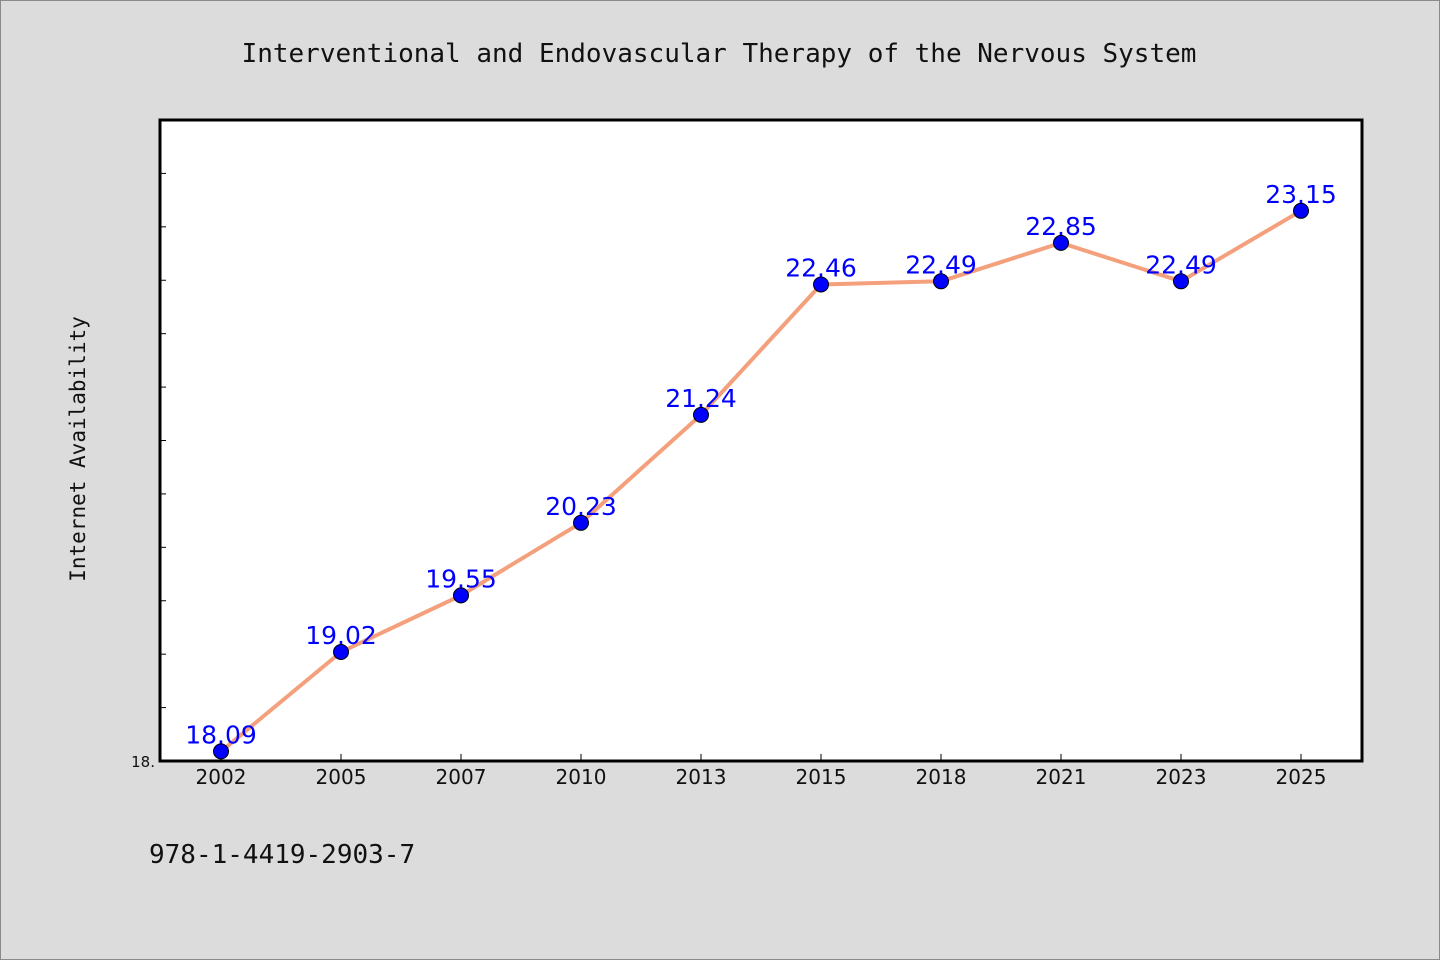 Image resolution: width=1440 pixels, height=960 pixels. I want to click on data-label: 22.46, so click(821, 268).